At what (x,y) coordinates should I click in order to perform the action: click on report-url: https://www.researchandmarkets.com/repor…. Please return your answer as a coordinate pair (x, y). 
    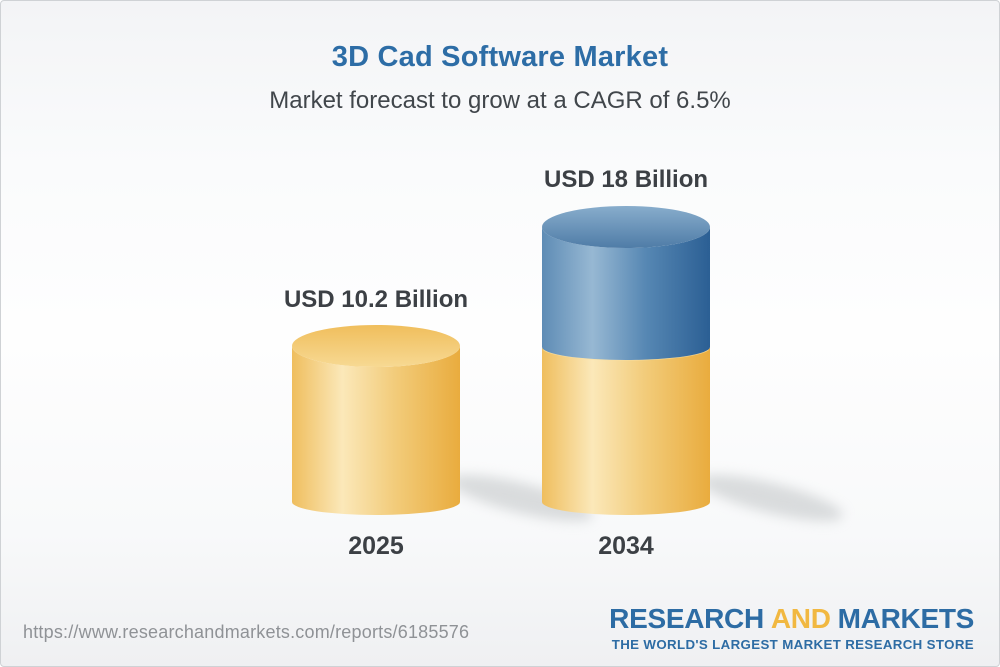
    Looking at the image, I should click on (246, 632).